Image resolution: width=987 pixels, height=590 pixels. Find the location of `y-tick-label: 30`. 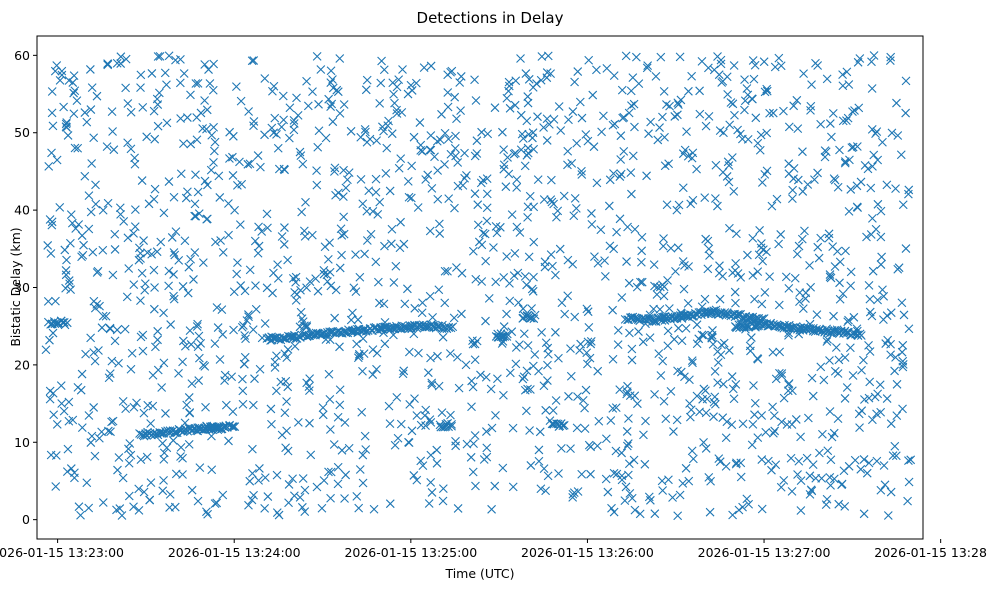

y-tick-label: 30 is located at coordinates (22, 287).